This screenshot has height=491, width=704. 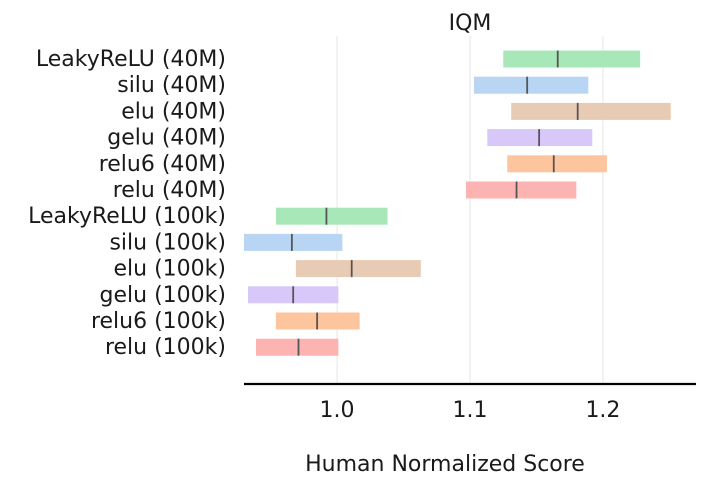 What do you see at coordinates (165, 347) in the screenshot?
I see `category-label-11: relu (100k)` at bounding box center [165, 347].